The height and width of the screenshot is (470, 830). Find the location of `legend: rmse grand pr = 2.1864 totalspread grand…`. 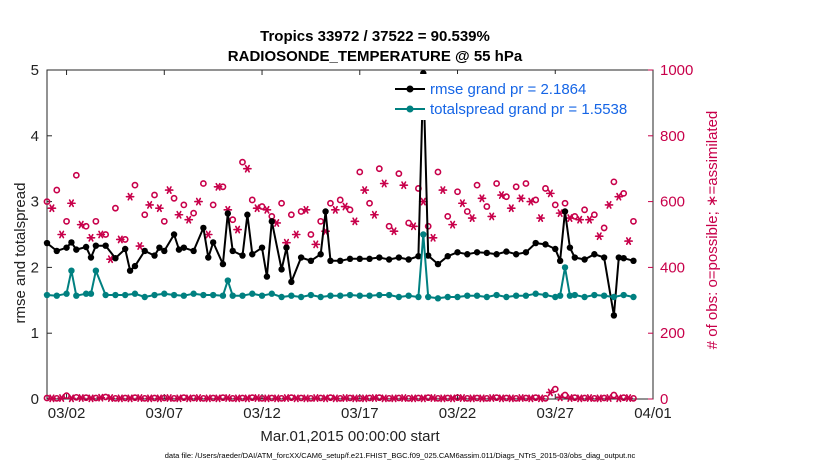

legend: rmse grand pr = 2.1864 totalspread grand… is located at coordinates (517, 97).